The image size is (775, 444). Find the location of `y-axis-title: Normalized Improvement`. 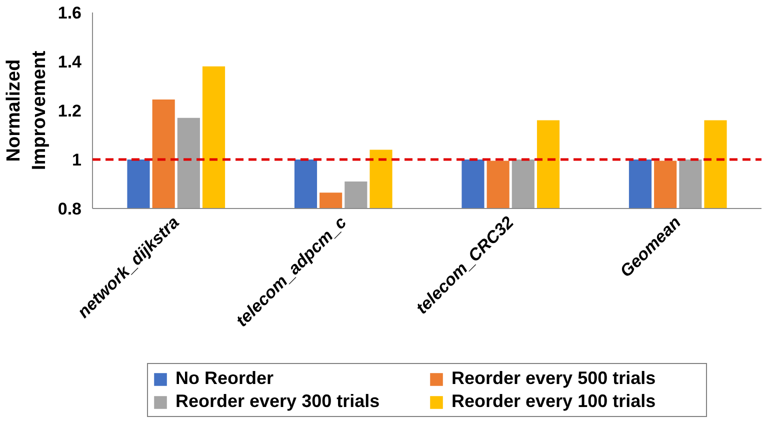

y-axis-title: Normalized Improvement is located at coordinates (27, 110).